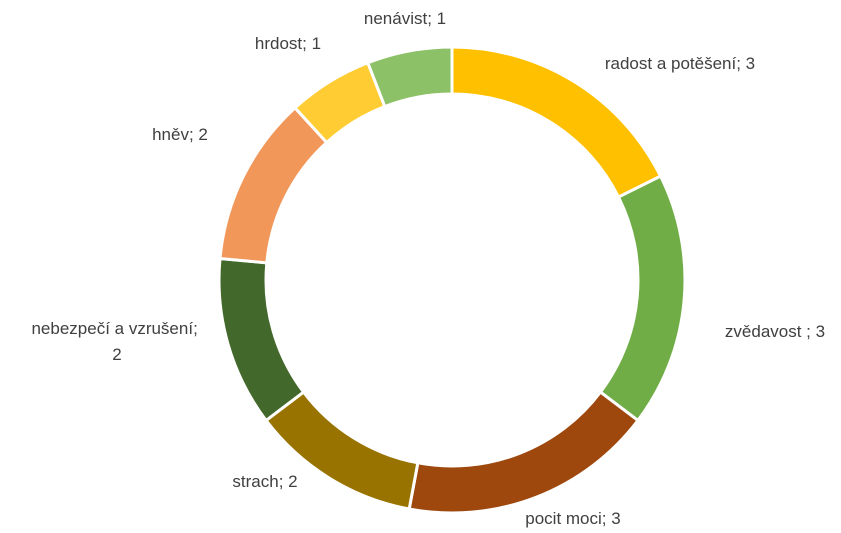 This screenshot has height=533, width=841. I want to click on category-name: nenávist, so click(396, 18).